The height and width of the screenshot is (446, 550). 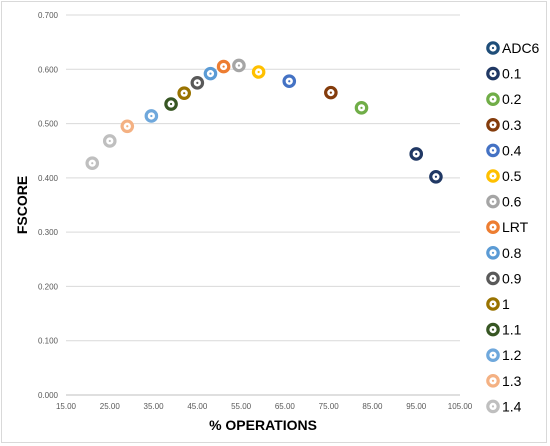 What do you see at coordinates (512, 176) in the screenshot?
I see `legend-label: 0.5` at bounding box center [512, 176].